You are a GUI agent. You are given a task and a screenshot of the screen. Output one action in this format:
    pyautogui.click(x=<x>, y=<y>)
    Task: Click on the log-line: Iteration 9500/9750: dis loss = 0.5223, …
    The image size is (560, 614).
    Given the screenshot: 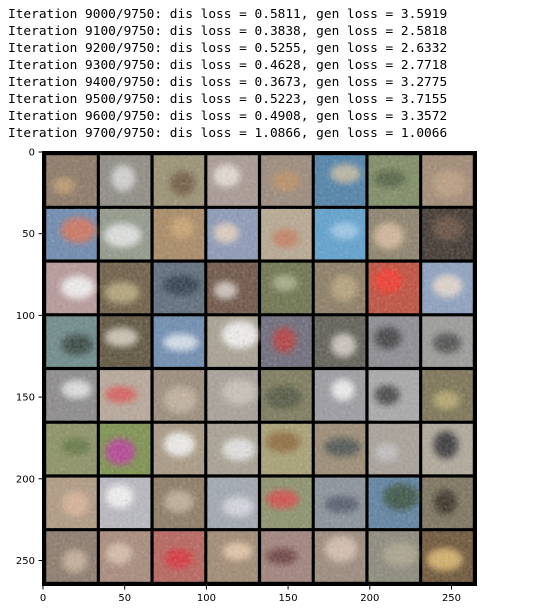 What is the action you would take?
    pyautogui.click(x=228, y=99)
    